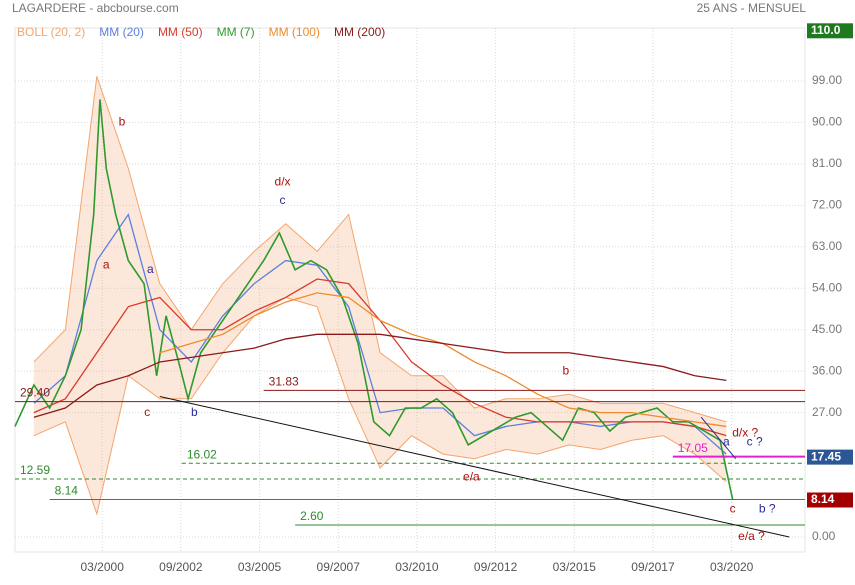 This screenshot has height=585, width=855. I want to click on legend-entry: MM (100), so click(294, 32).